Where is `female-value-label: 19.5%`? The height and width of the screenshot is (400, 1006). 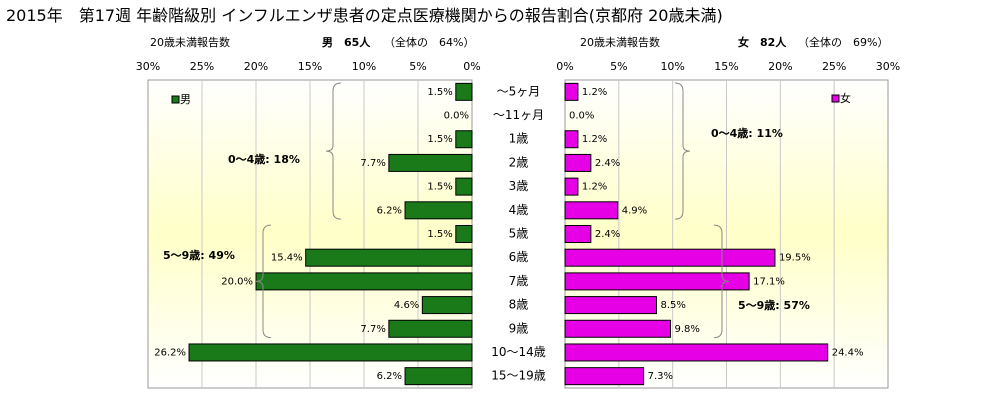 female-value-label: 19.5% is located at coordinates (795, 258).